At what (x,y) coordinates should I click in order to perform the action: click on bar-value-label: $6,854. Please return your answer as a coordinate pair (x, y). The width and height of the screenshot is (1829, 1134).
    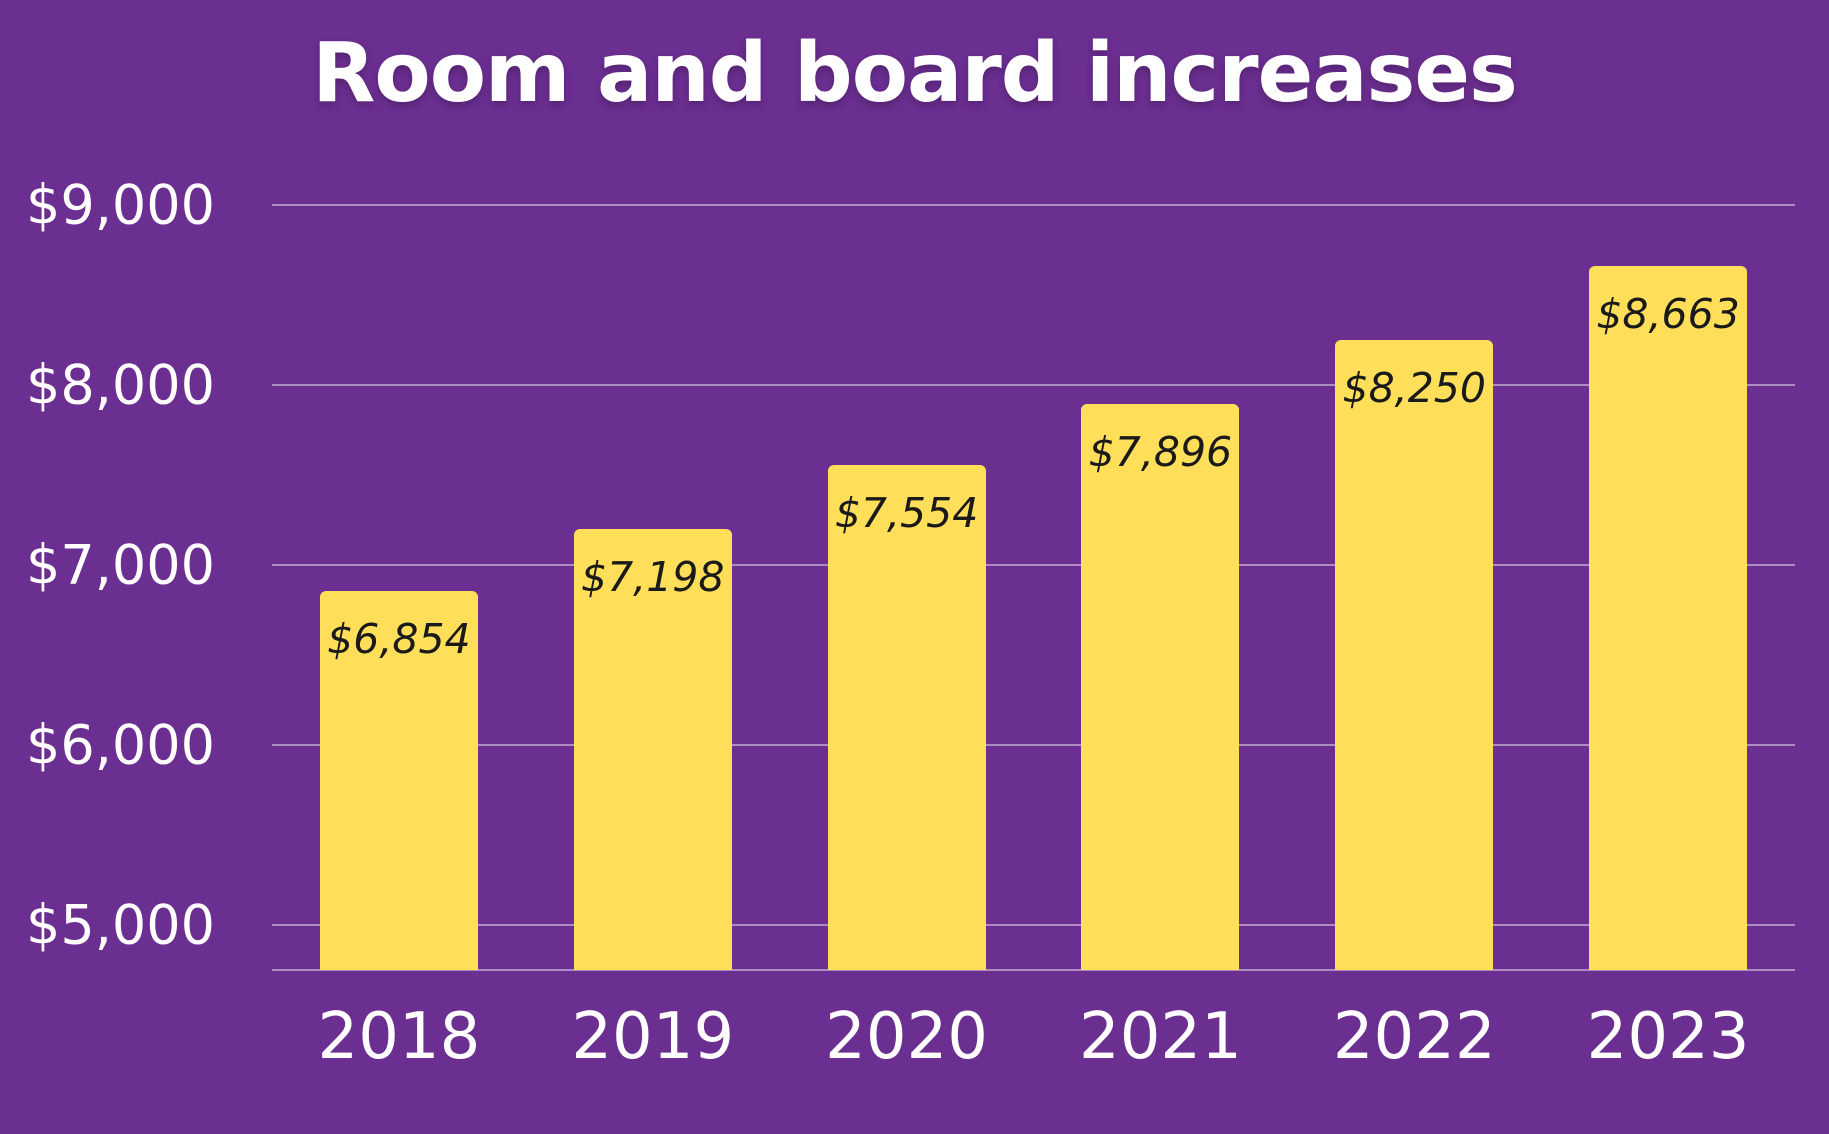
    Looking at the image, I should click on (399, 639).